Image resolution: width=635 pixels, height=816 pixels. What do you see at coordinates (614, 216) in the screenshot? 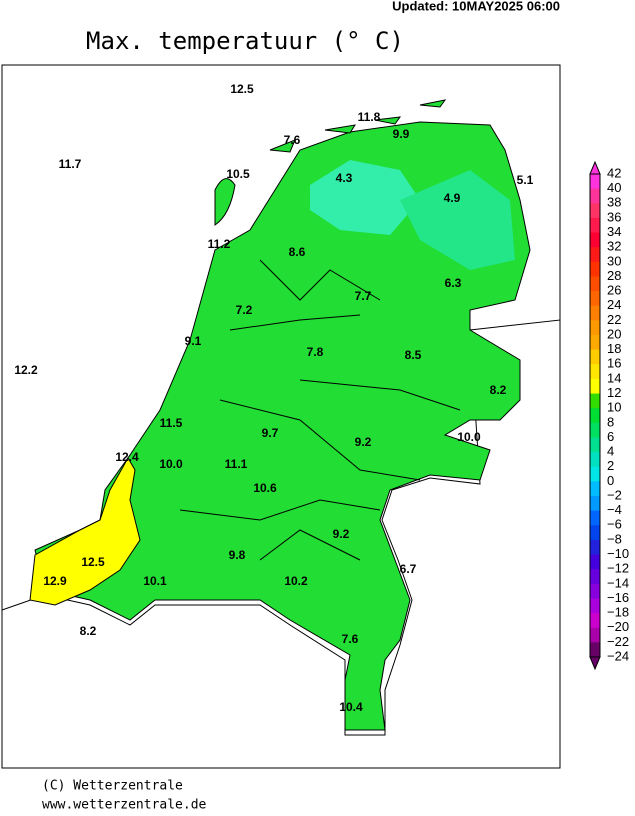
I see `colorbar-label: 36` at bounding box center [614, 216].